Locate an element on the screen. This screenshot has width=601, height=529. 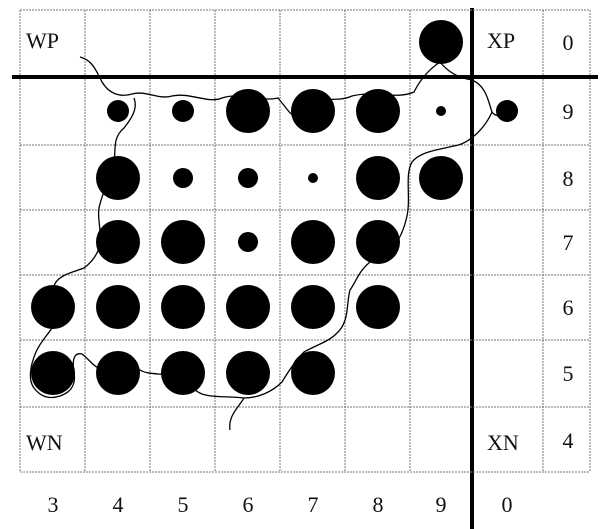
column-label: 9 is located at coordinates (441, 504).